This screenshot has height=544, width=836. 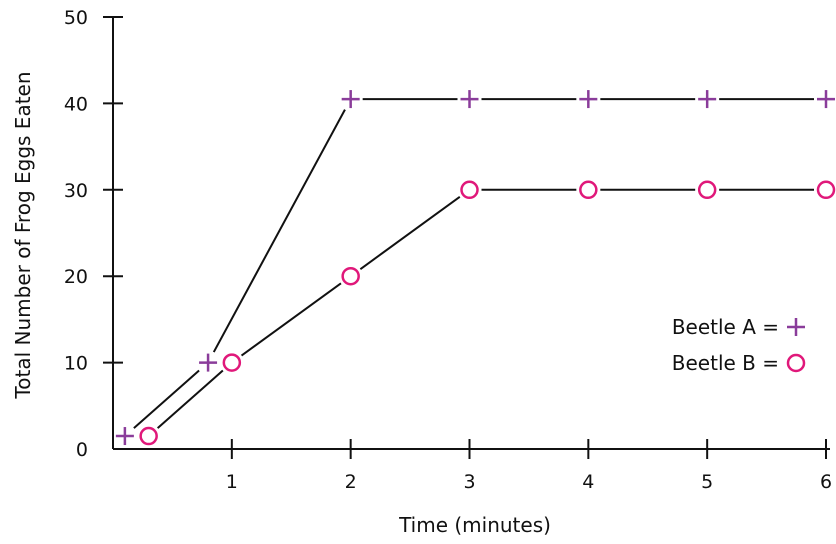 I want to click on legend-label: Beetle A =, so click(x=725, y=327).